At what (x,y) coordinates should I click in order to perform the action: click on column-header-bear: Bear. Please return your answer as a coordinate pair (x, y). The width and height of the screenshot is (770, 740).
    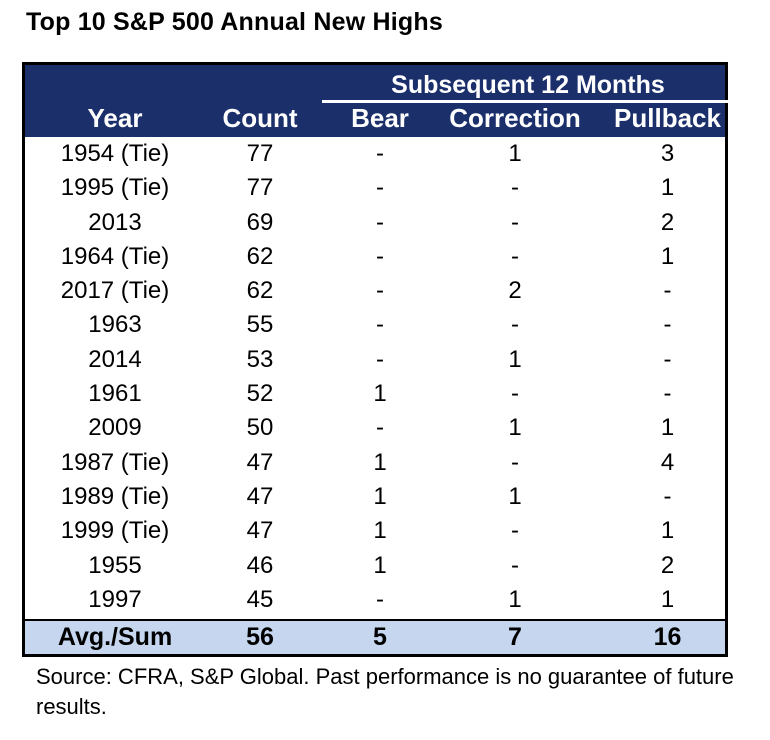
    Looking at the image, I should click on (380, 118).